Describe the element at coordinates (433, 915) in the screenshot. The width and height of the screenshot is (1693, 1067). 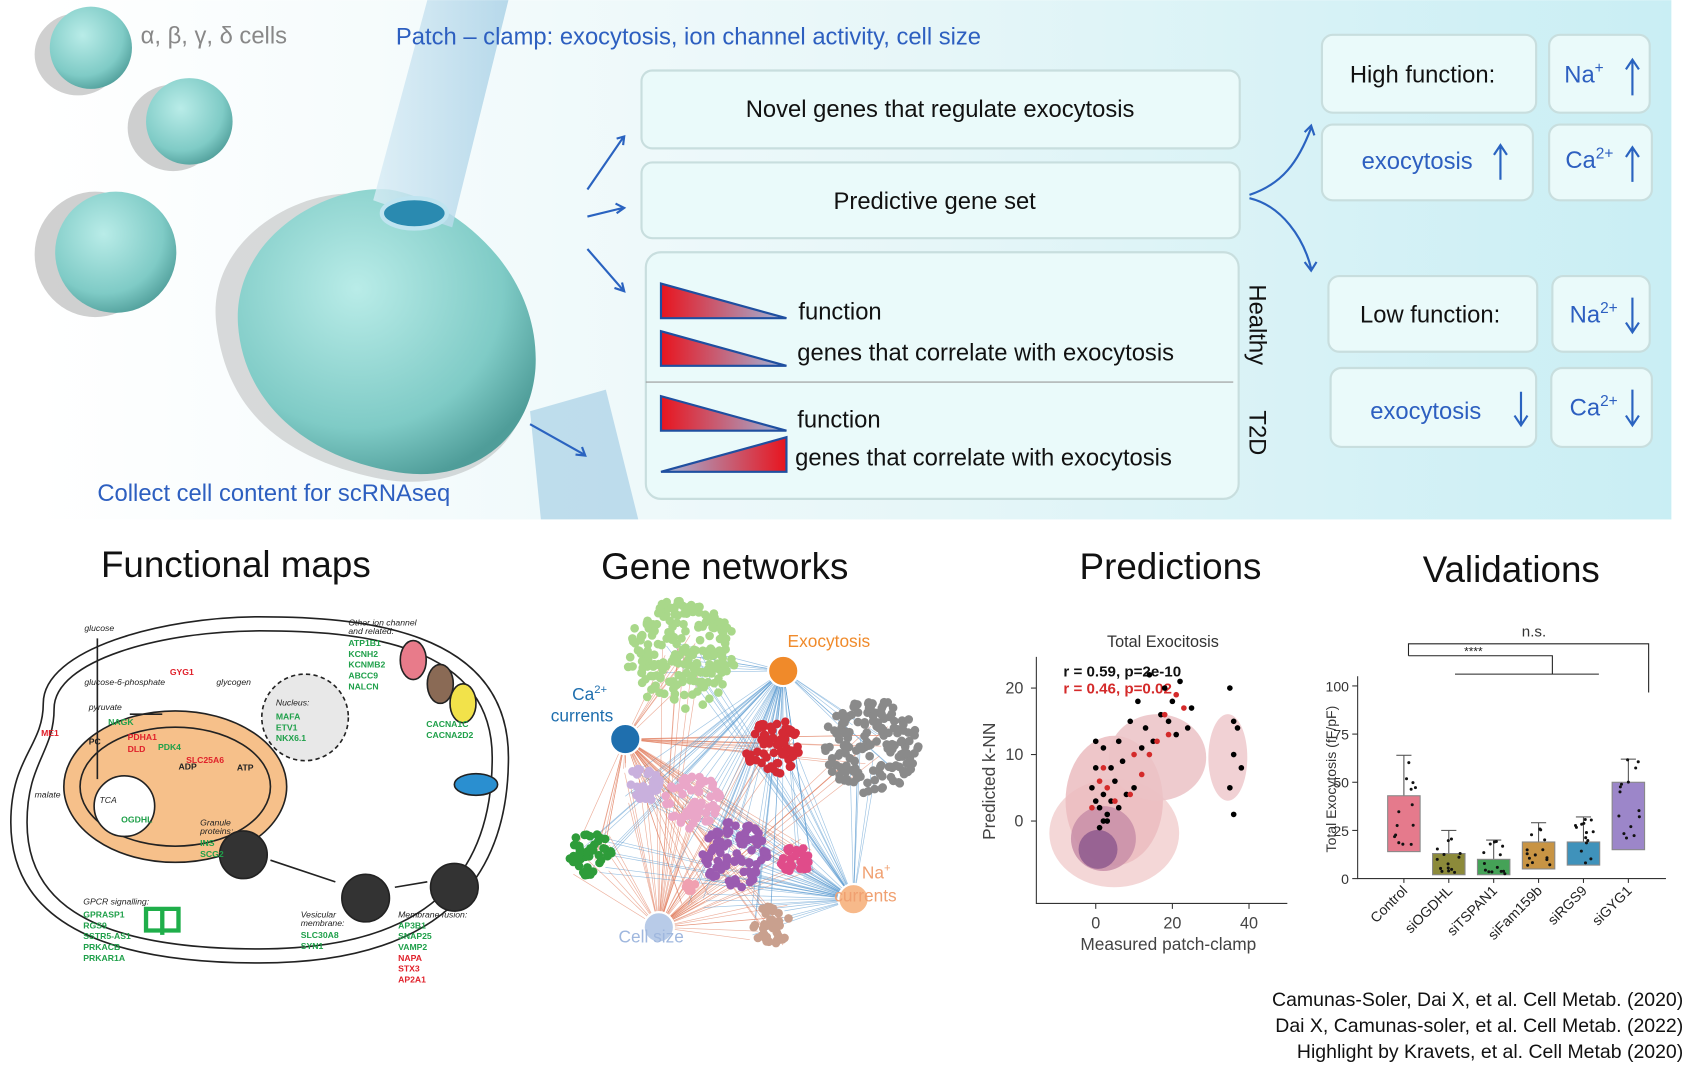
I see `label: Membrane fusion:` at that location.